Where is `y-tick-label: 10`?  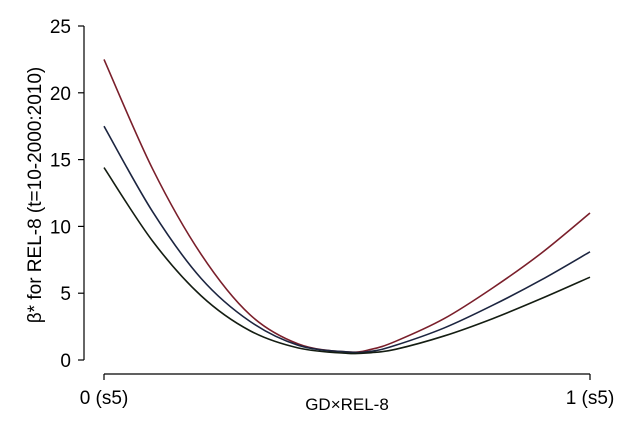
y-tick-label: 10 is located at coordinates (60, 227).